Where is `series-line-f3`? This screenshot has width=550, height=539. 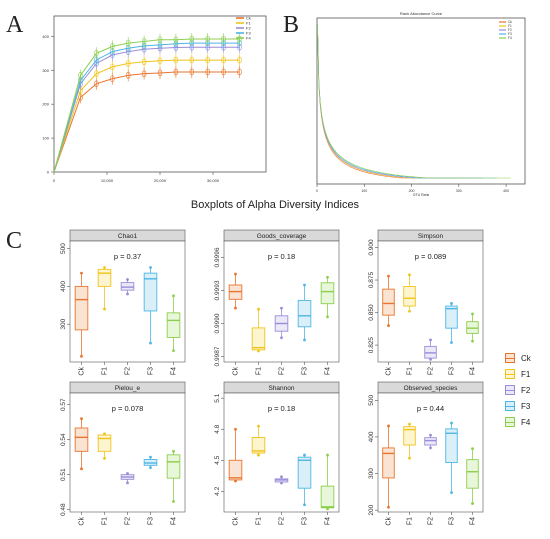
series-line-f3 is located at coordinates (407, 101).